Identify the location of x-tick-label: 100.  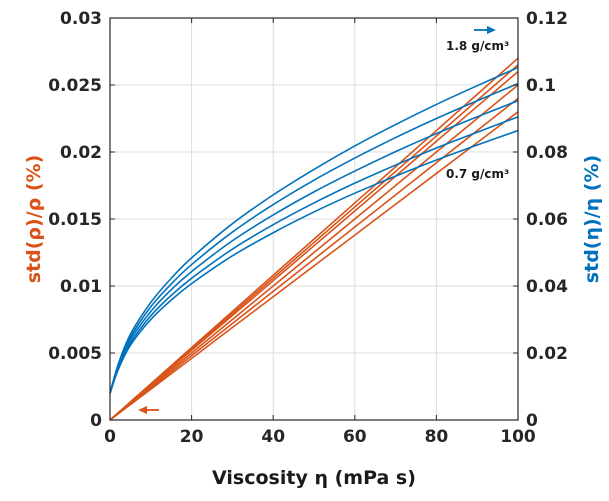
(518, 437).